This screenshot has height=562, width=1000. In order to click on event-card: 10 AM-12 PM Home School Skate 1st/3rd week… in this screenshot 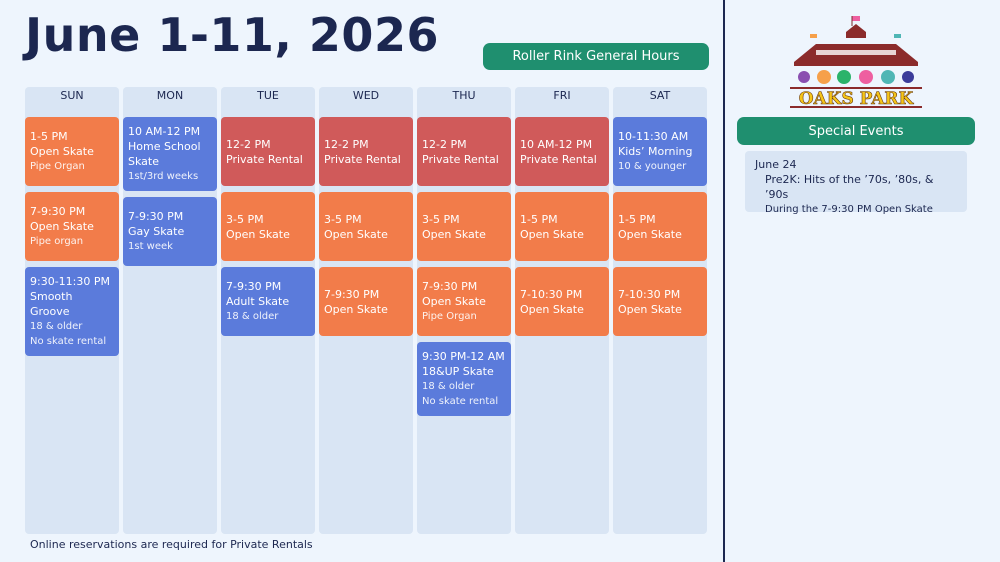, I will do `click(170, 154)`.